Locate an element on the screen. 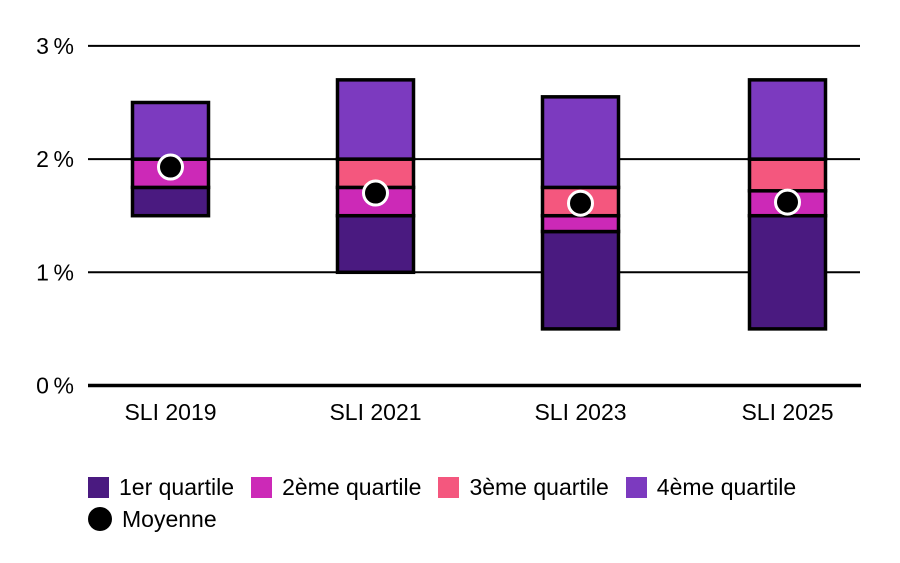 Image resolution: width=900 pixels, height=563 pixels. sli-2021-segment-q1 is located at coordinates (375, 244).